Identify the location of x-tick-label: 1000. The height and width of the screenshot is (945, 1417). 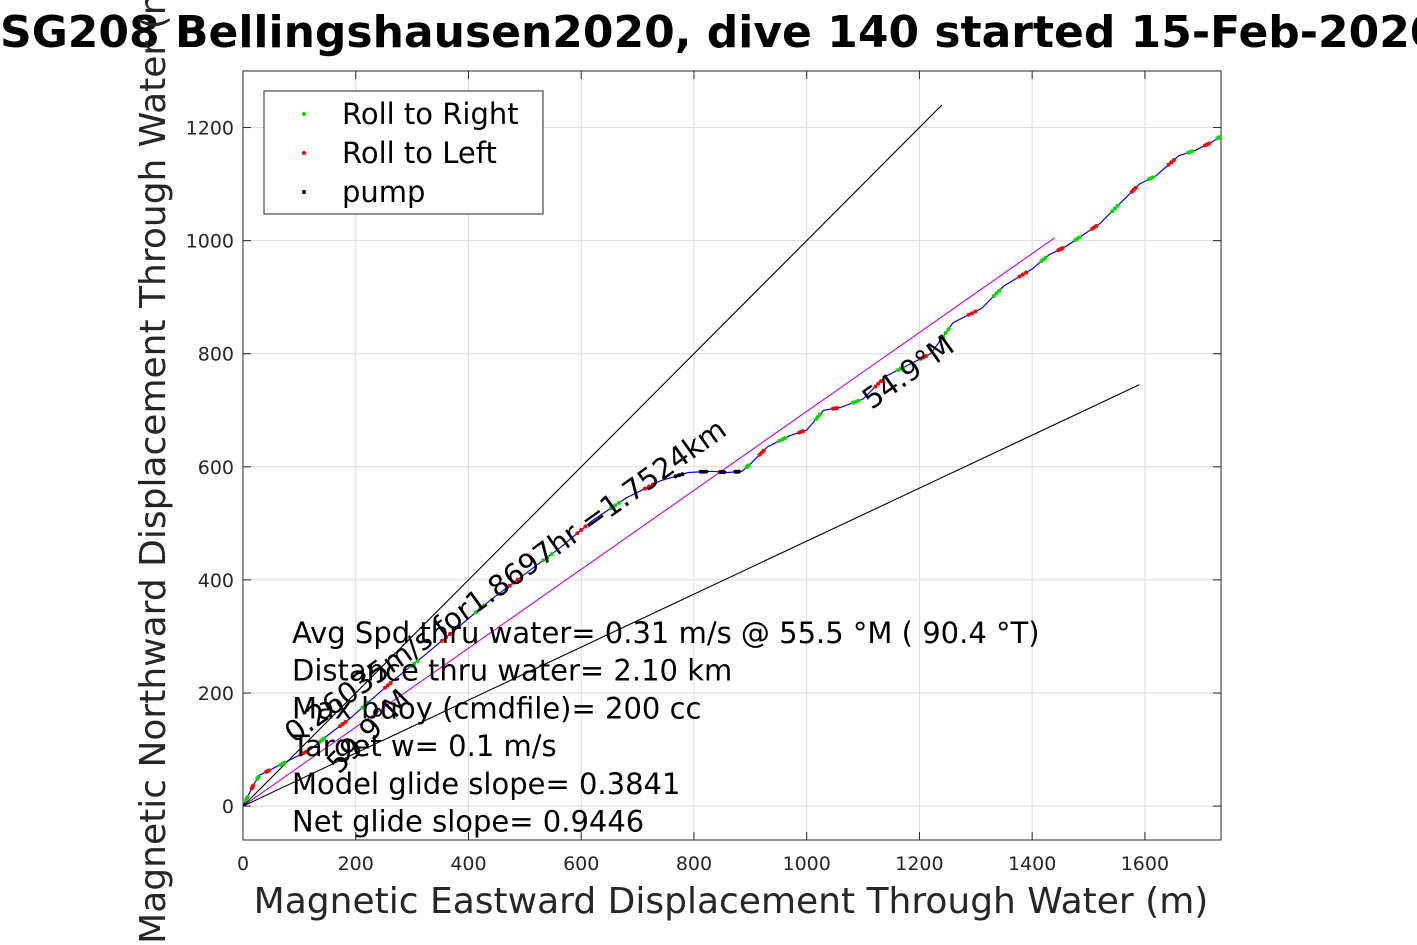
(807, 864).